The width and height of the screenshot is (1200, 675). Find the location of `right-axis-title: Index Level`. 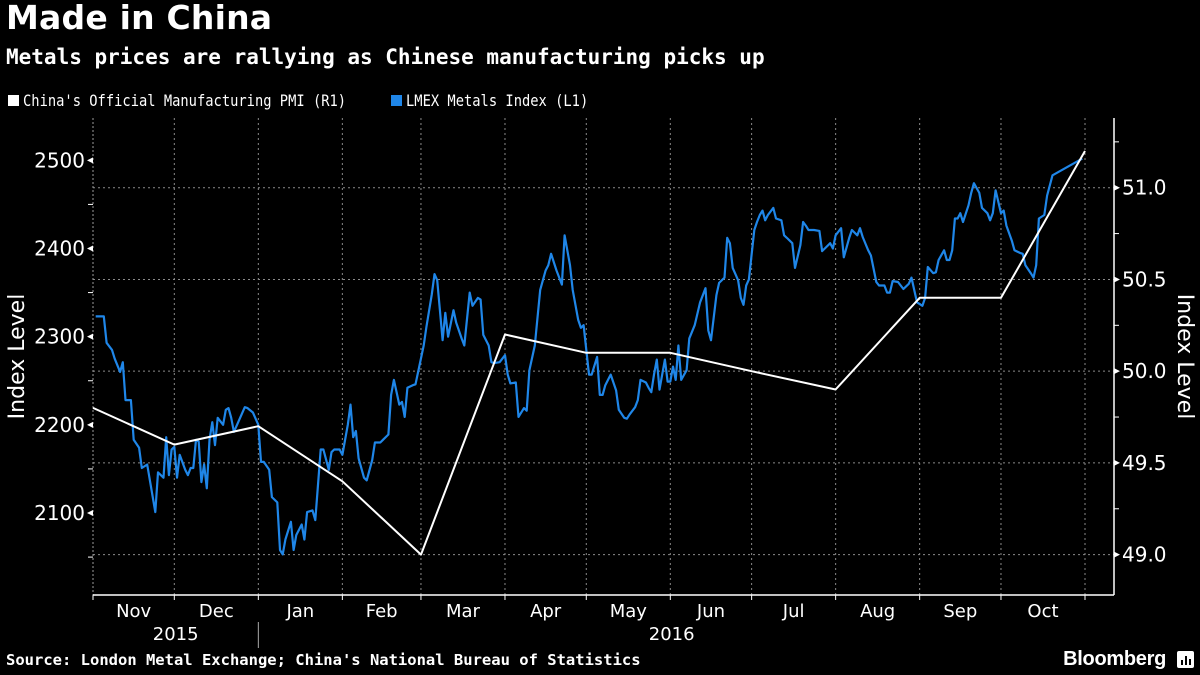

right-axis-title: Index Level is located at coordinates (1184, 357).